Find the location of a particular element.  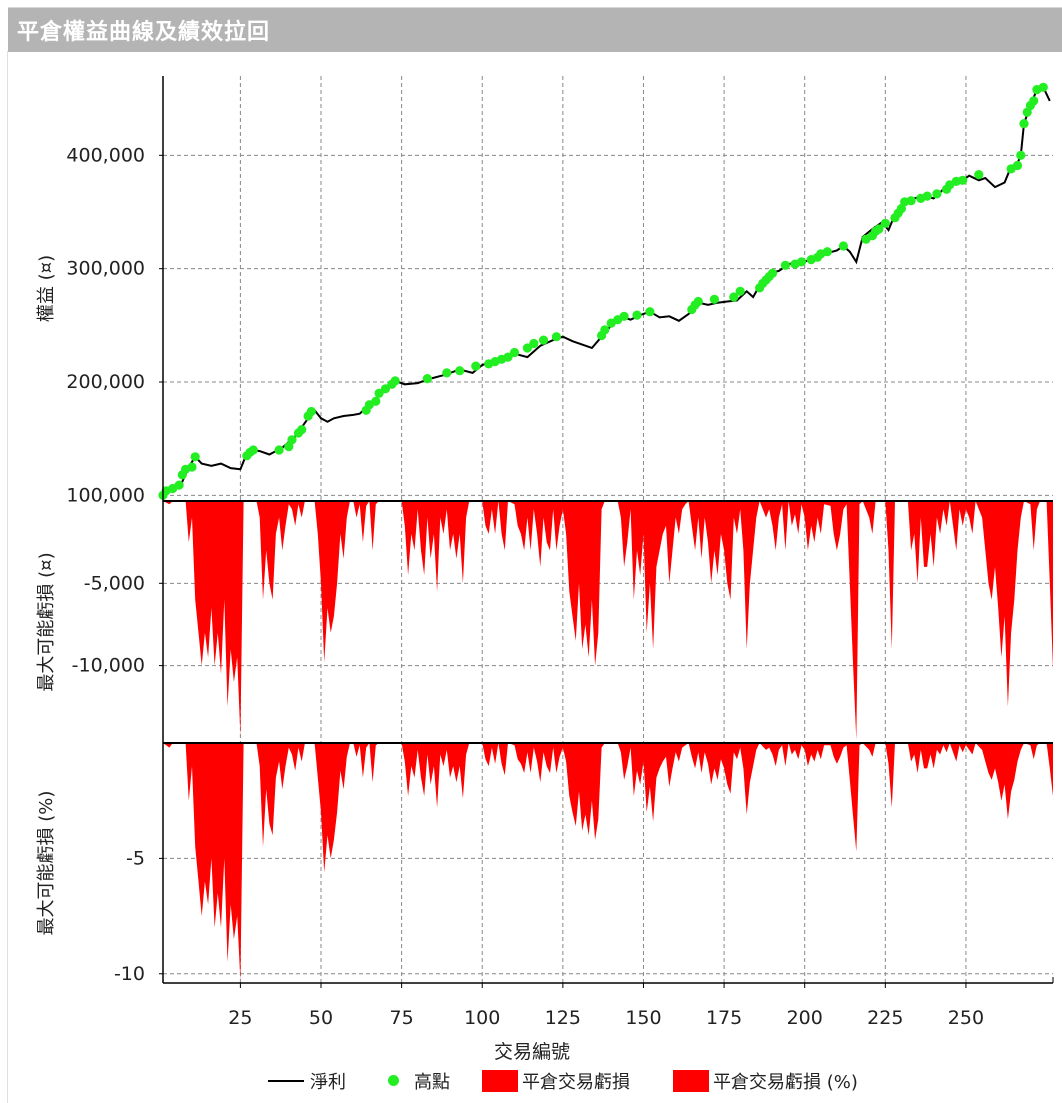

x-tick-label: 150 is located at coordinates (643, 1018).